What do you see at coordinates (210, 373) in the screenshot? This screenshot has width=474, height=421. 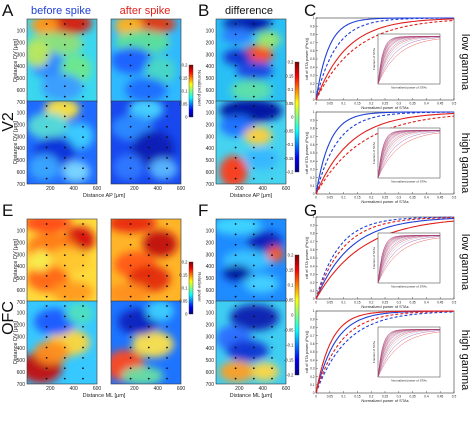 I see `y-tick-label: 600` at bounding box center [210, 373].